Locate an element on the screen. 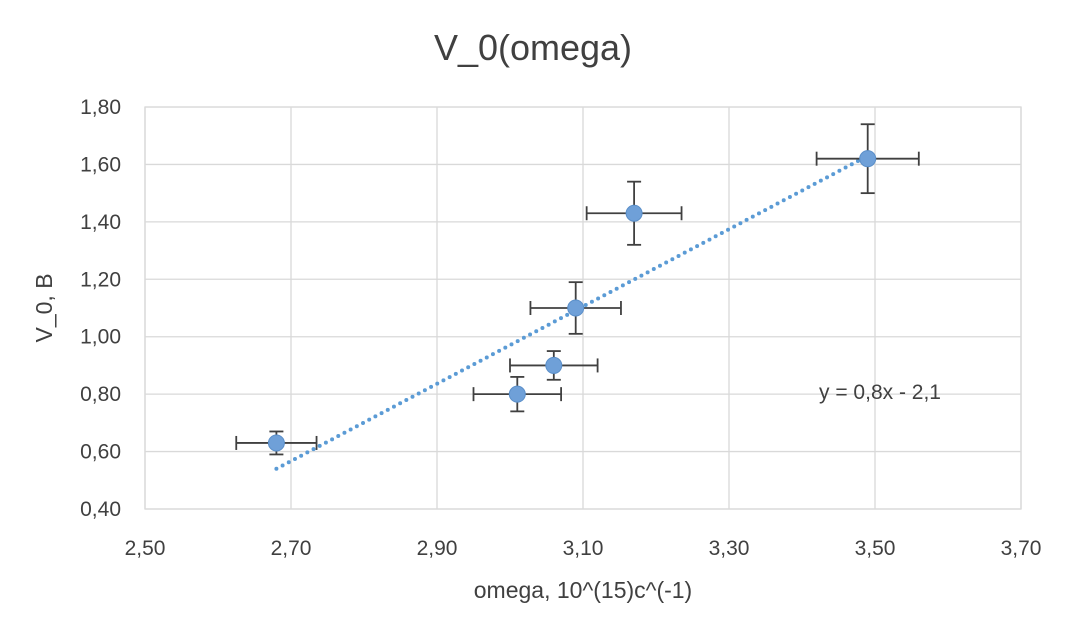 This screenshot has width=1066, height=619. chart-title: V_0(omega) is located at coordinates (533, 47).